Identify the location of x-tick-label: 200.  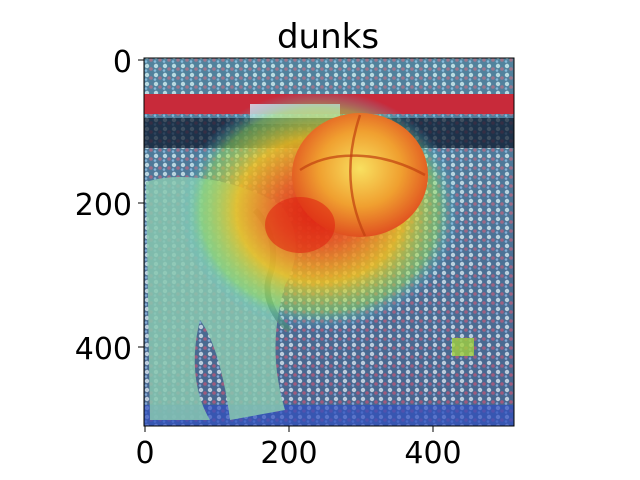
(288, 453).